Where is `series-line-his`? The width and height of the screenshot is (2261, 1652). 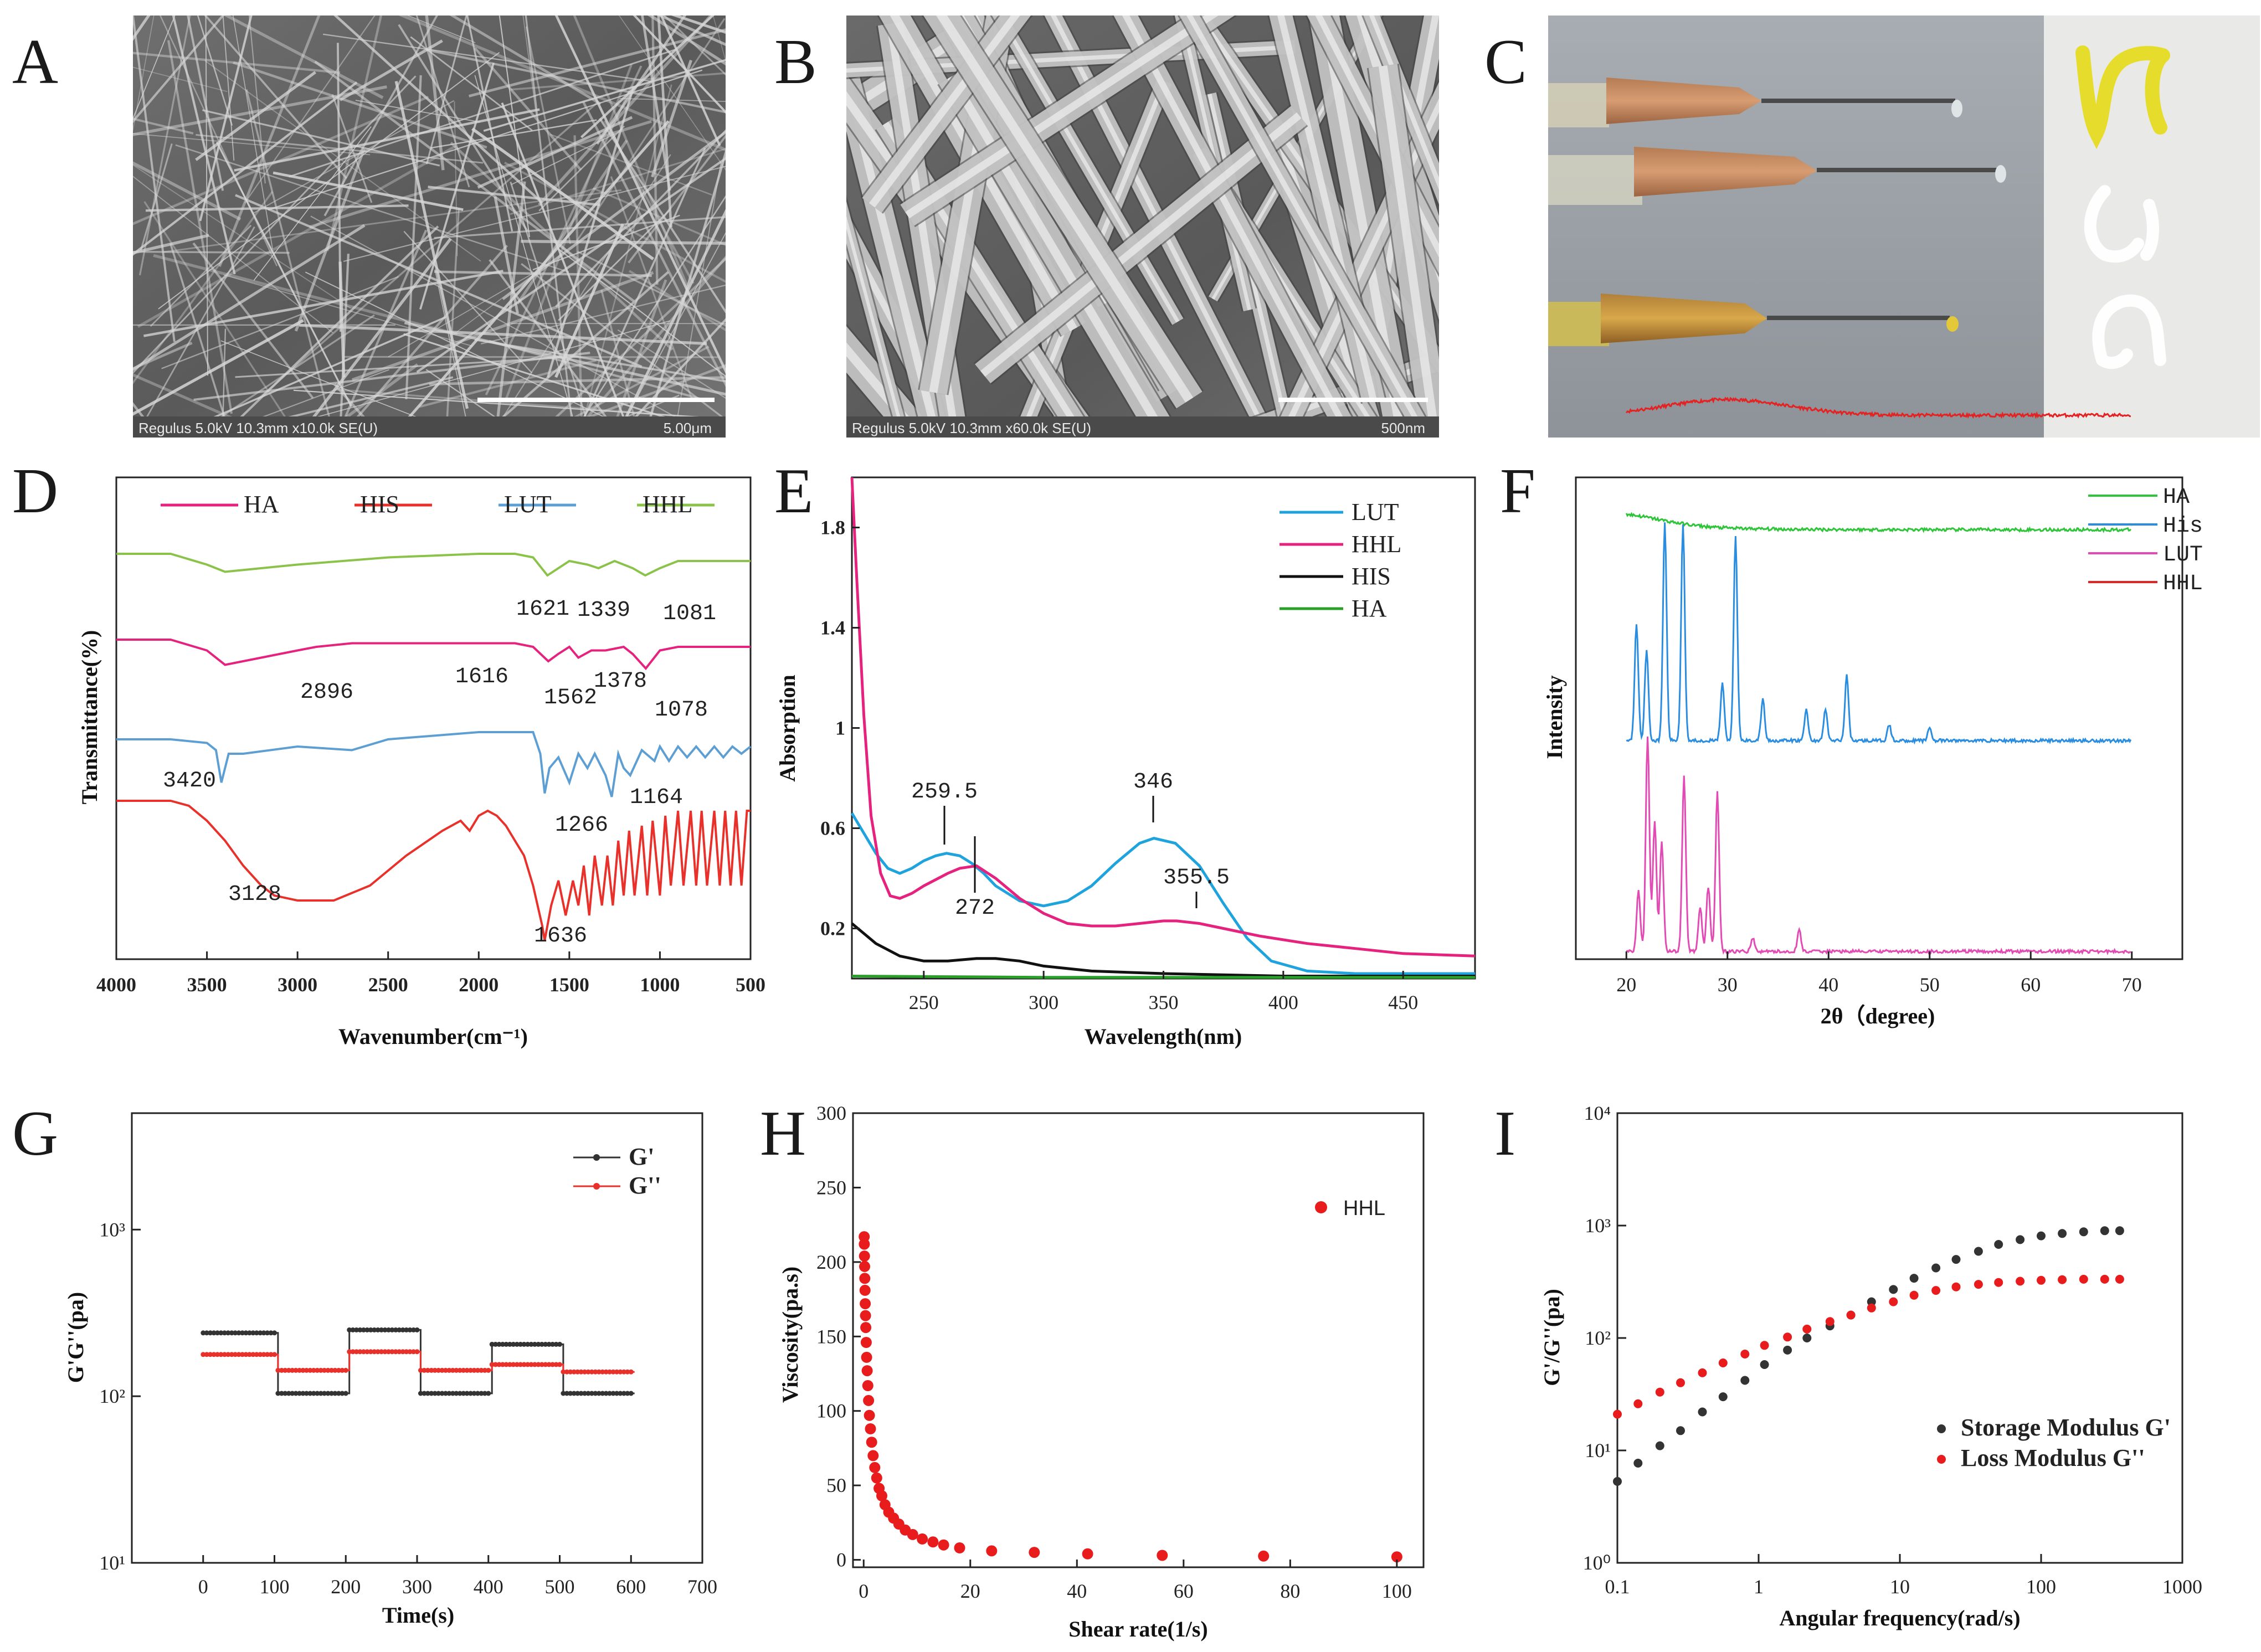
series-line-his is located at coordinates (1163, 949).